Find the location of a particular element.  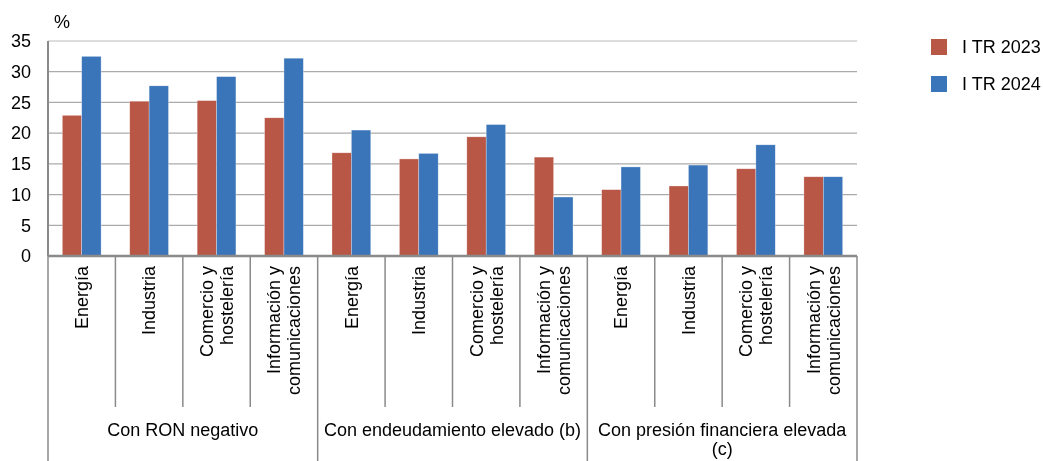

y-tick-label: 0 is located at coordinates (25, 256).